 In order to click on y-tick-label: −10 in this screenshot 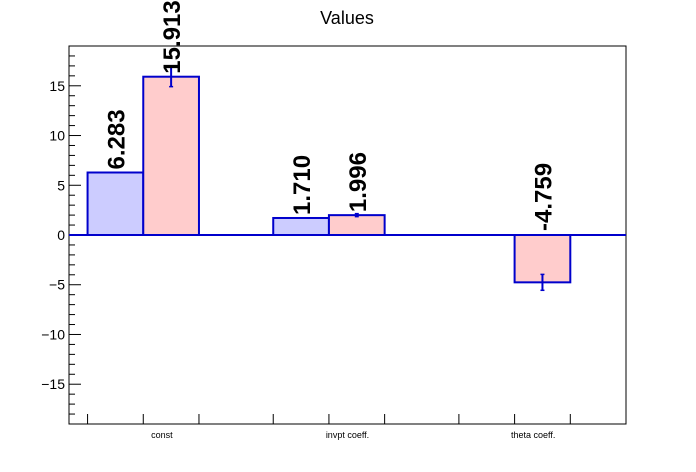, I will do `click(53, 334)`.